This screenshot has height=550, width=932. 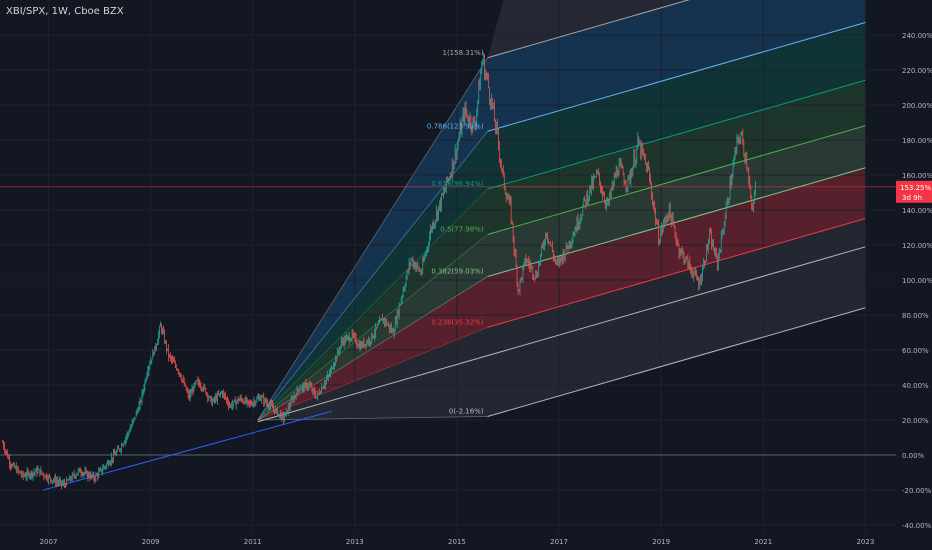 I want to click on time-axis-panel, so click(x=466, y=541).